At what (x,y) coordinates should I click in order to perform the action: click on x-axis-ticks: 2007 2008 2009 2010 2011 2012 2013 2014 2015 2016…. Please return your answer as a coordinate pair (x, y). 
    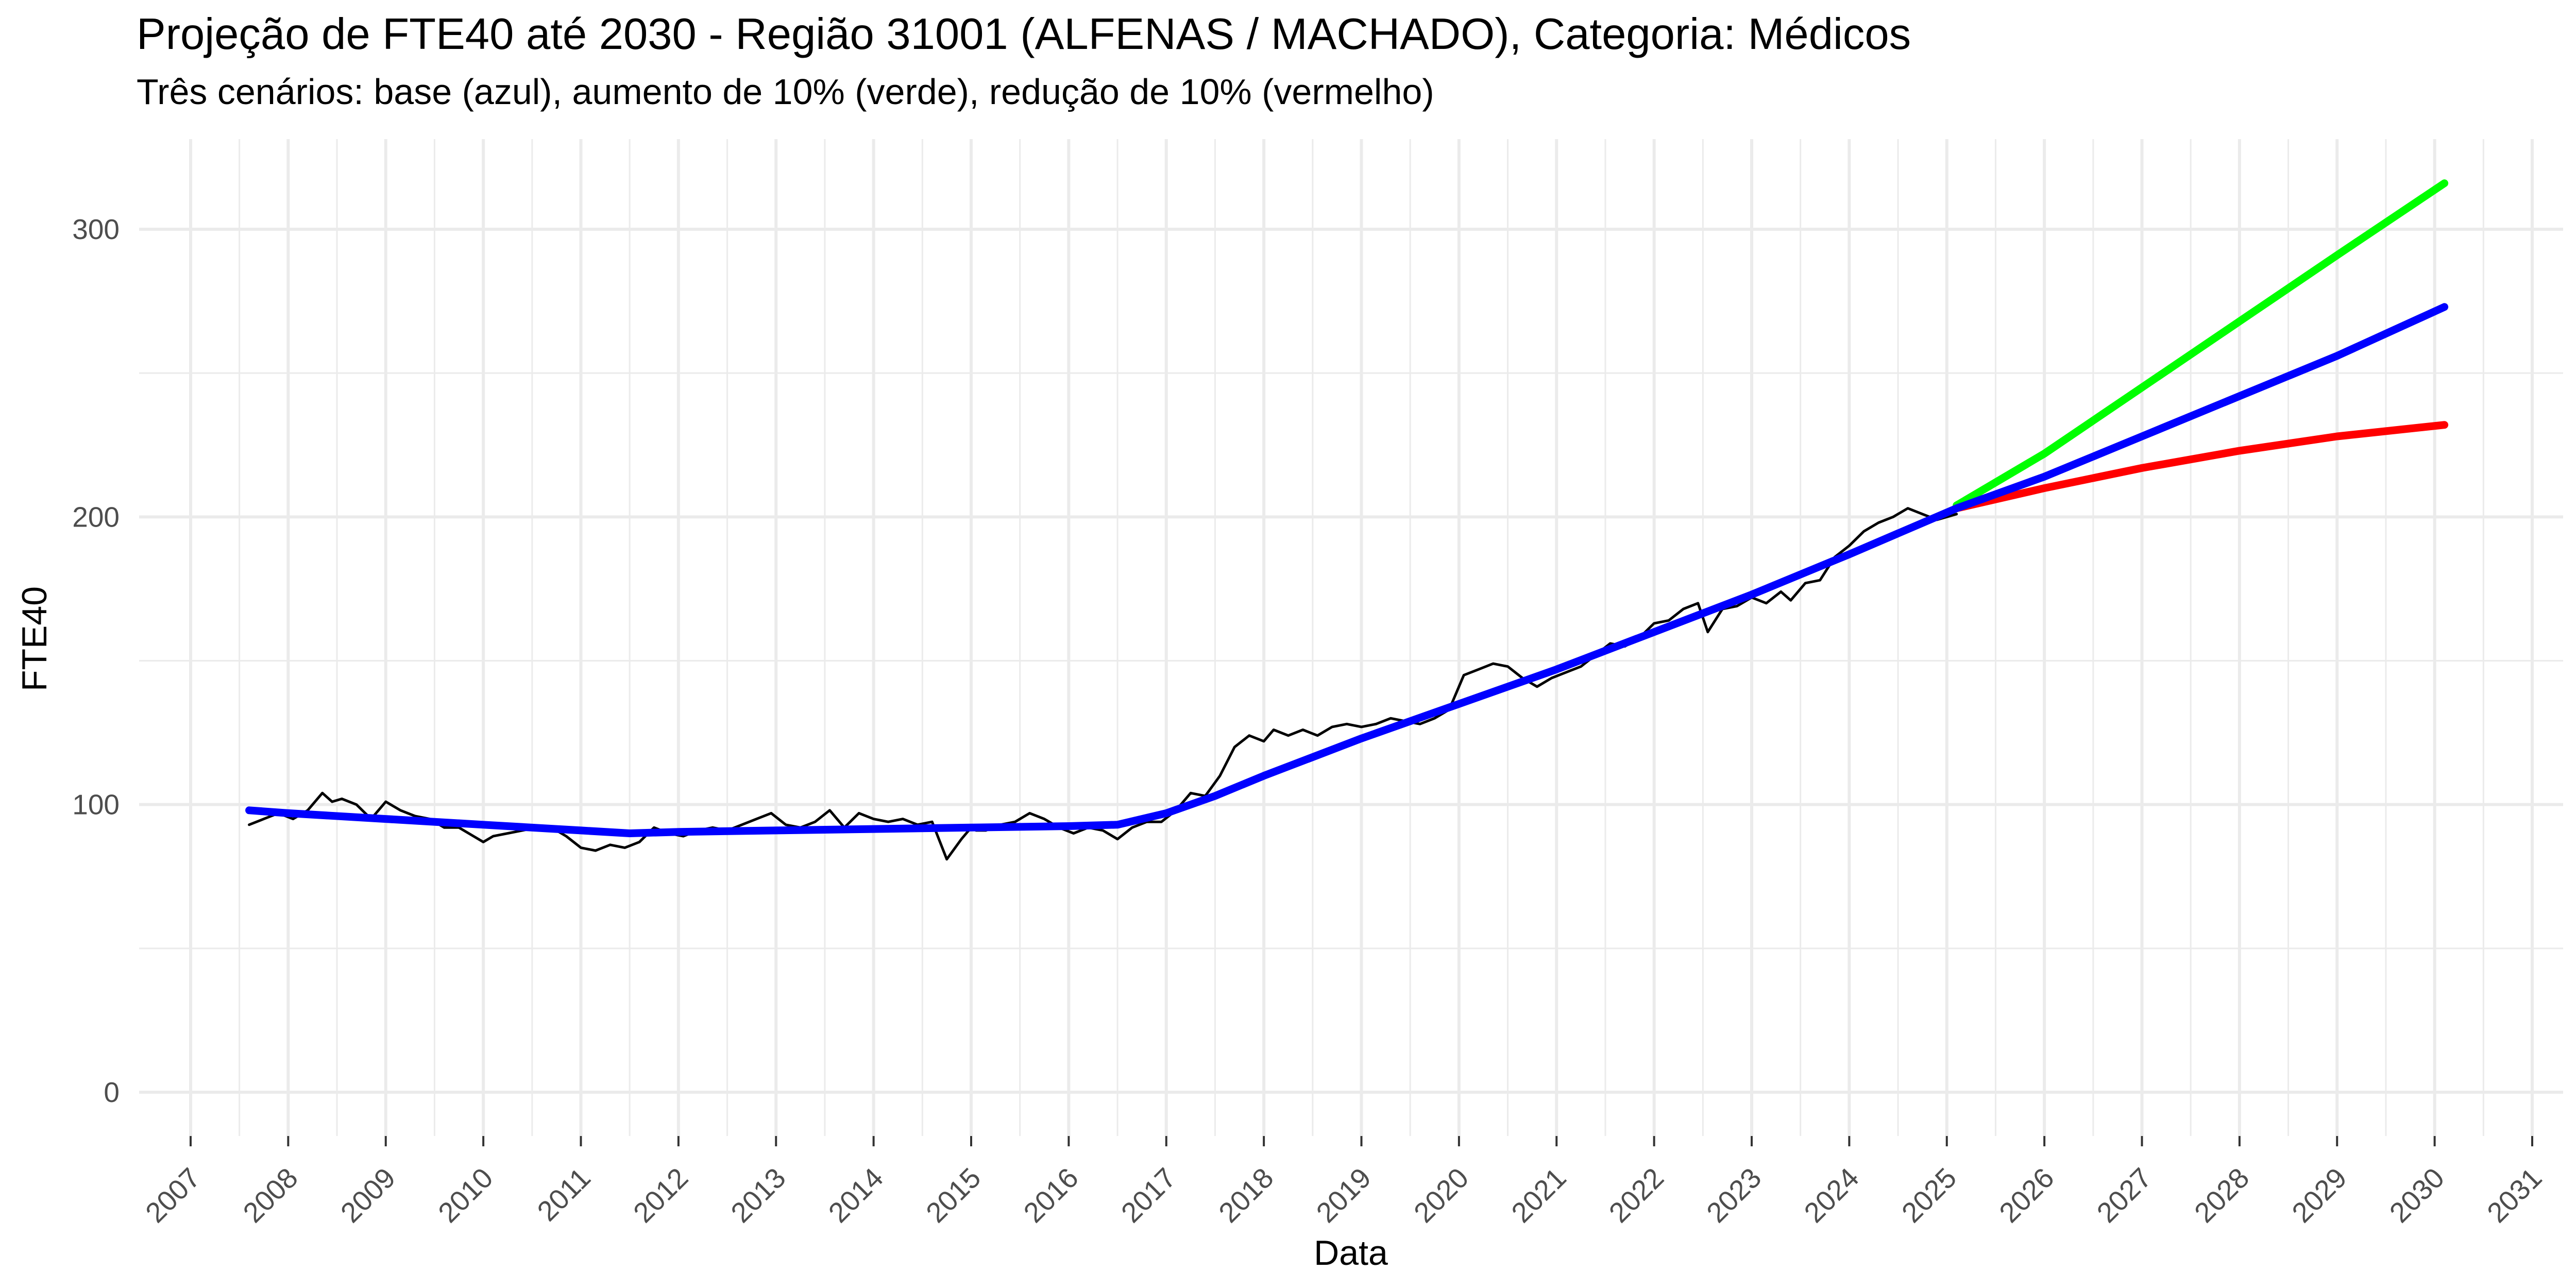
    Looking at the image, I should click on (1343, 1182).